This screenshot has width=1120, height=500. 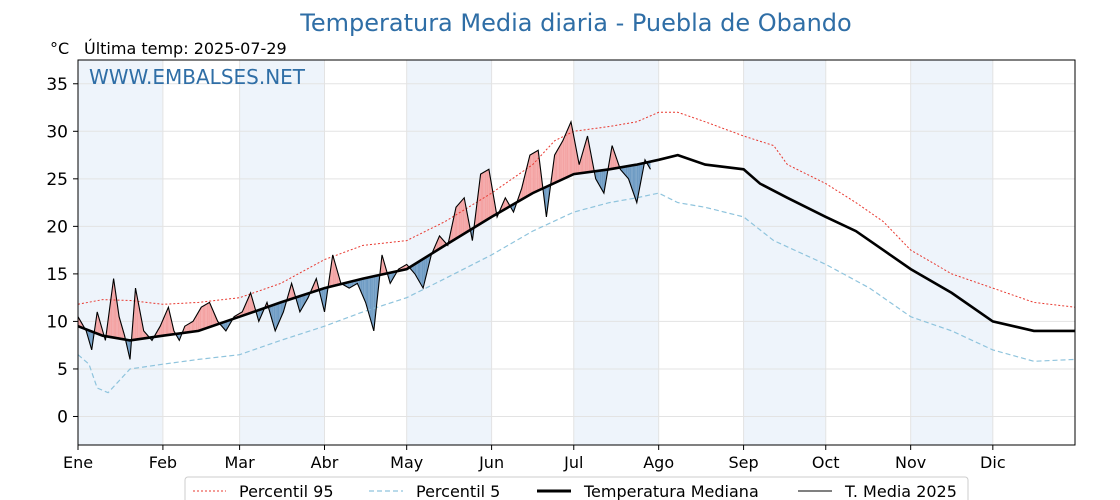 I want to click on y-tick-label: 20, so click(x=57, y=227).